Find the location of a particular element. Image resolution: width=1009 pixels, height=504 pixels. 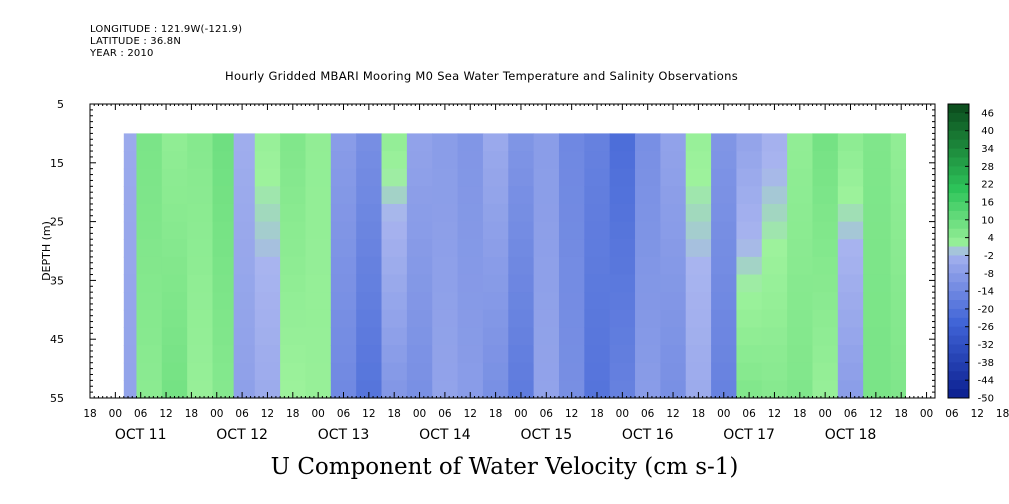

colorbar-label: 4 is located at coordinates (991, 238).